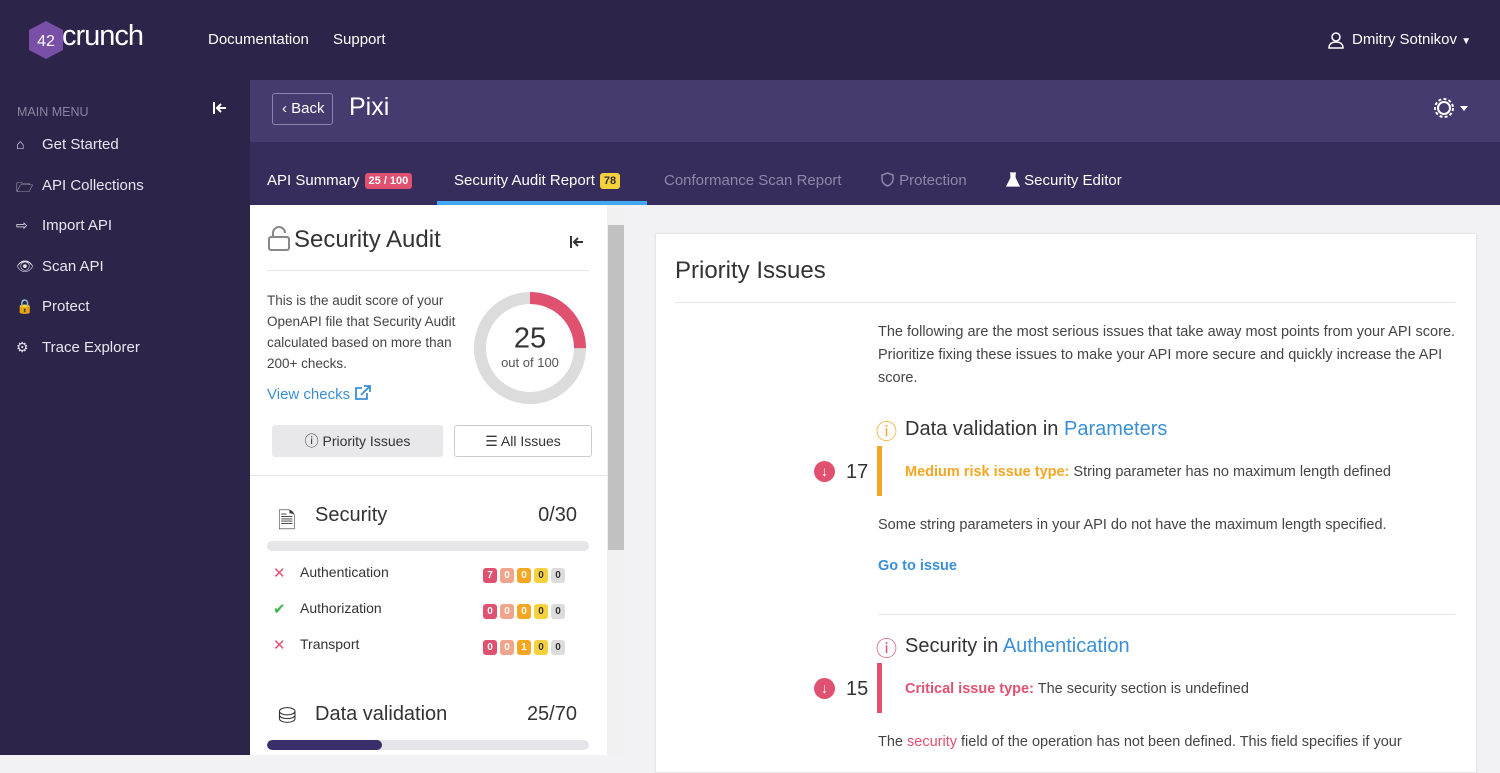  I want to click on score-arc, so click(530, 348).